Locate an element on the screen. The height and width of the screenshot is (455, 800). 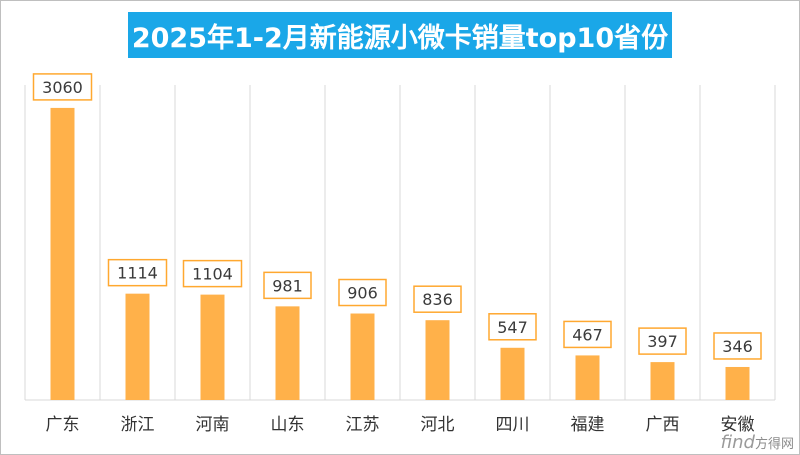
data-label: 981 is located at coordinates (287, 285).